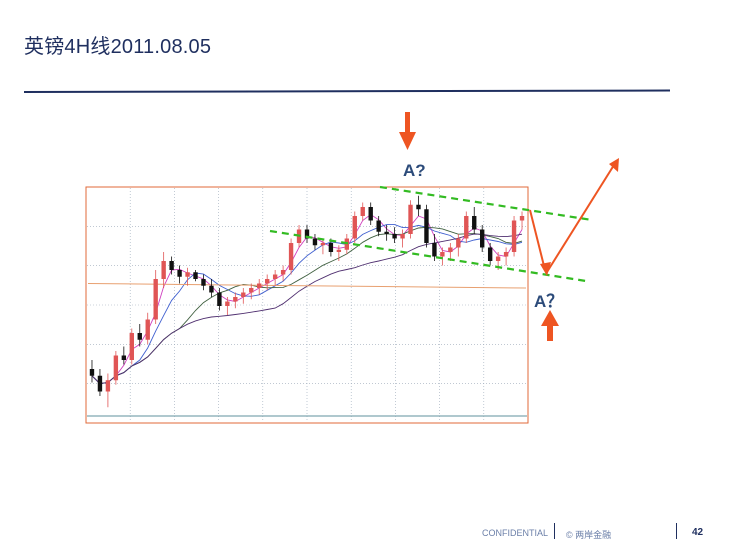 This screenshot has width=743, height=558. Describe the element at coordinates (347, 91) in the screenshot. I see `title-underline` at that location.